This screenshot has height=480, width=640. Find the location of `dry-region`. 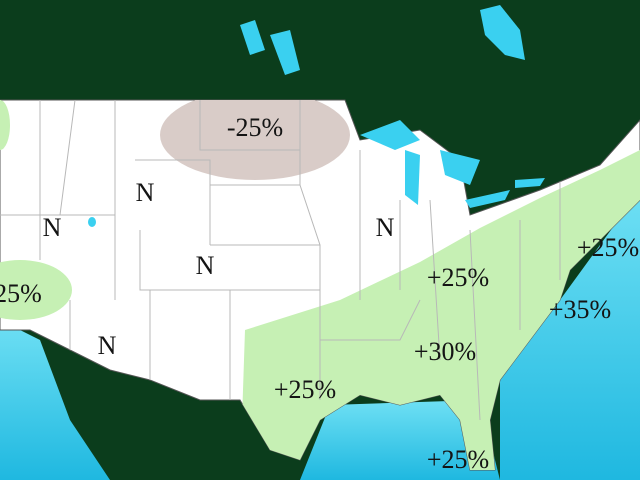

dry-region is located at coordinates (255, 140).